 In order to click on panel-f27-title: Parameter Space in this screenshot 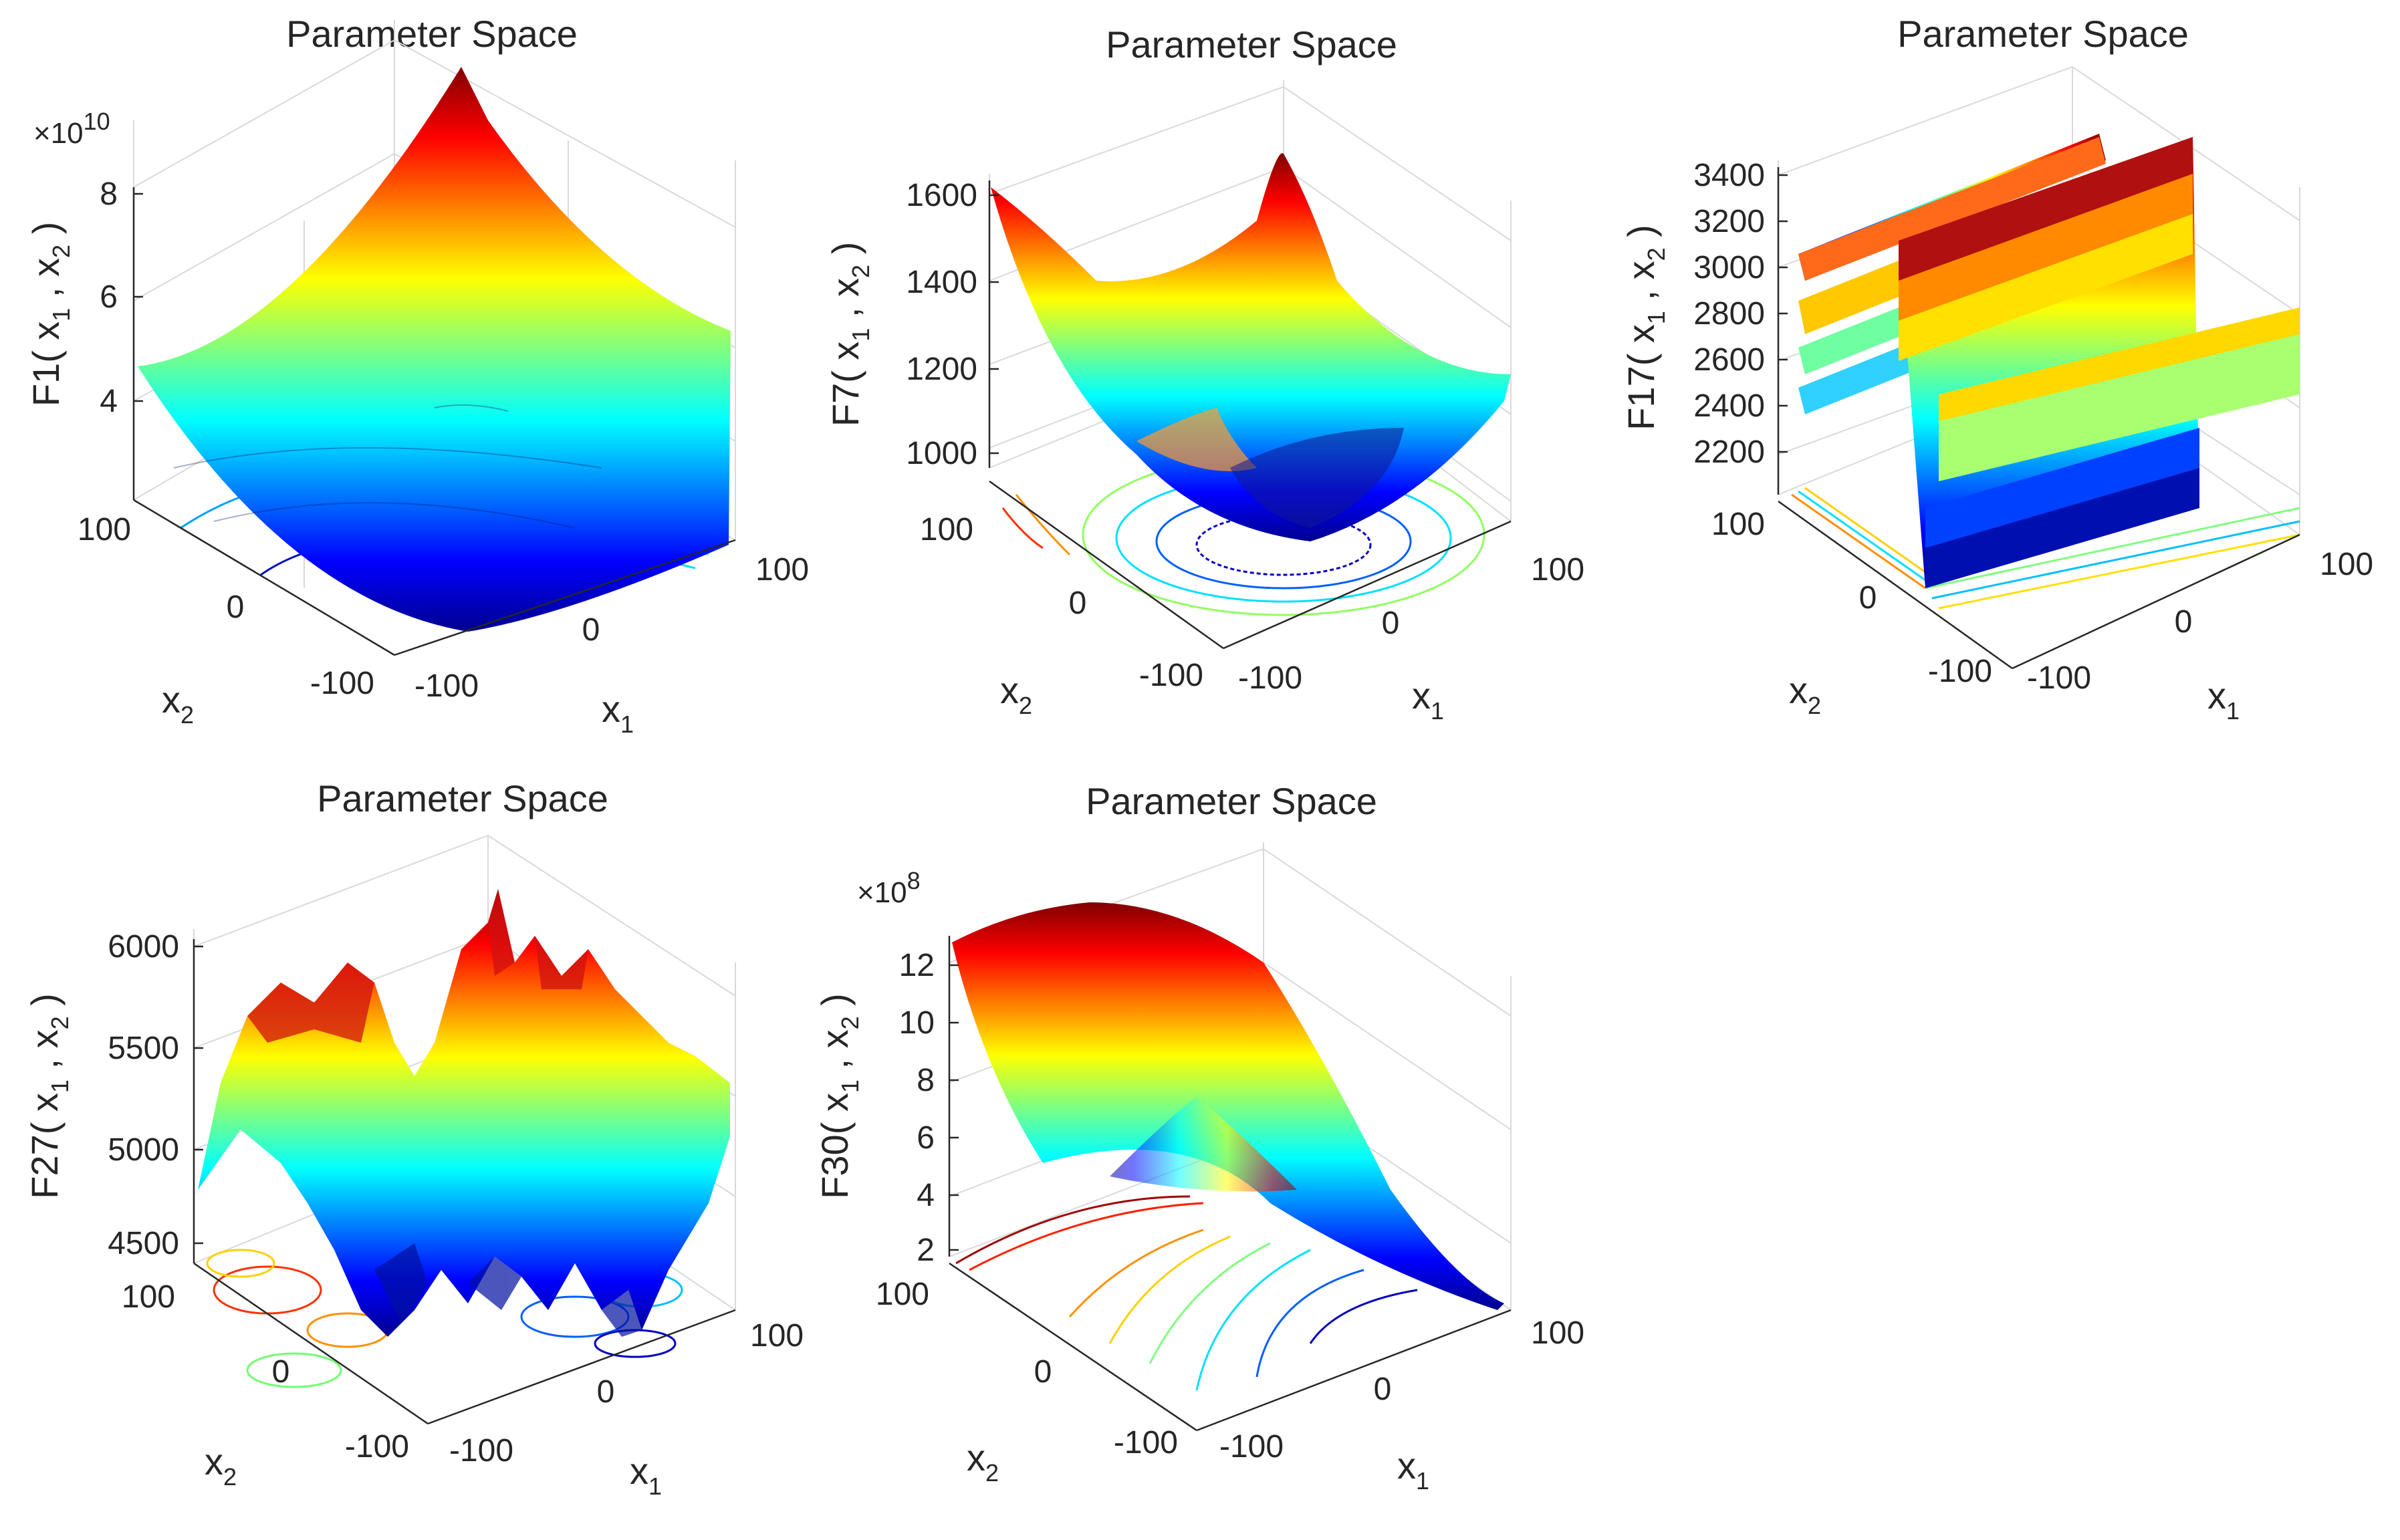, I will do `click(462, 798)`.